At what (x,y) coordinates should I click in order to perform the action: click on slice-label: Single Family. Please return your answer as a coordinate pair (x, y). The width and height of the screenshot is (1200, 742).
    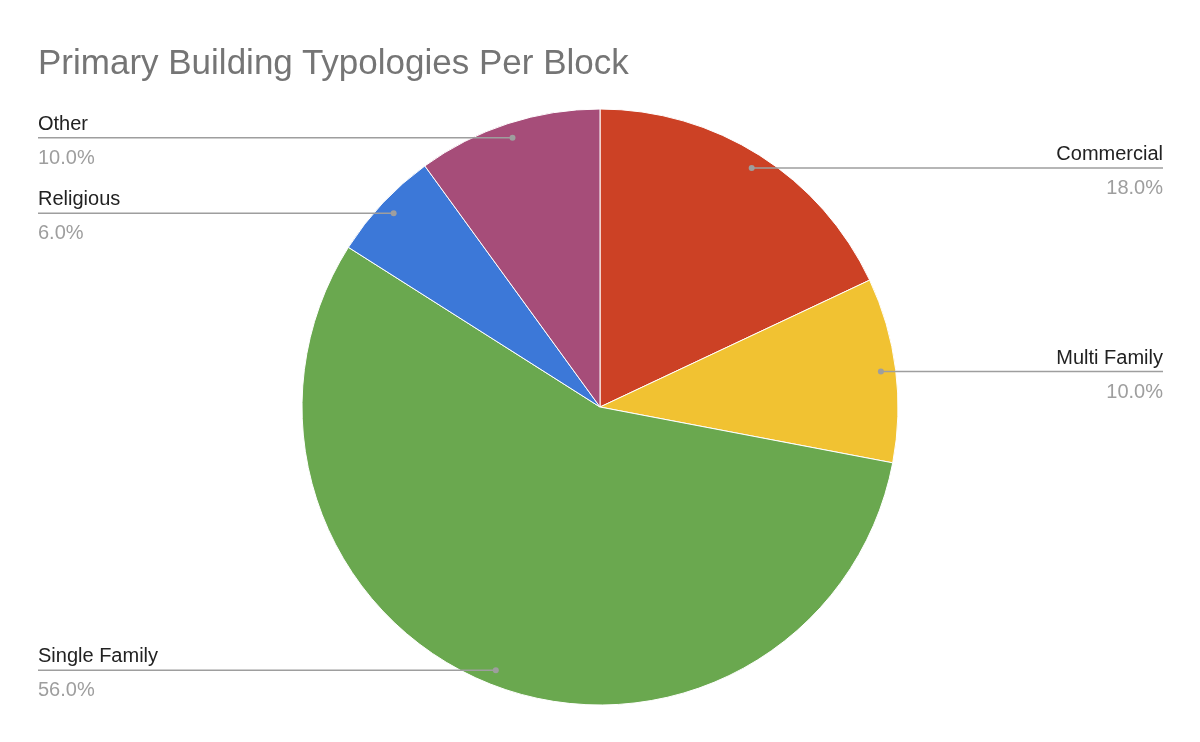
    Looking at the image, I should click on (98, 655).